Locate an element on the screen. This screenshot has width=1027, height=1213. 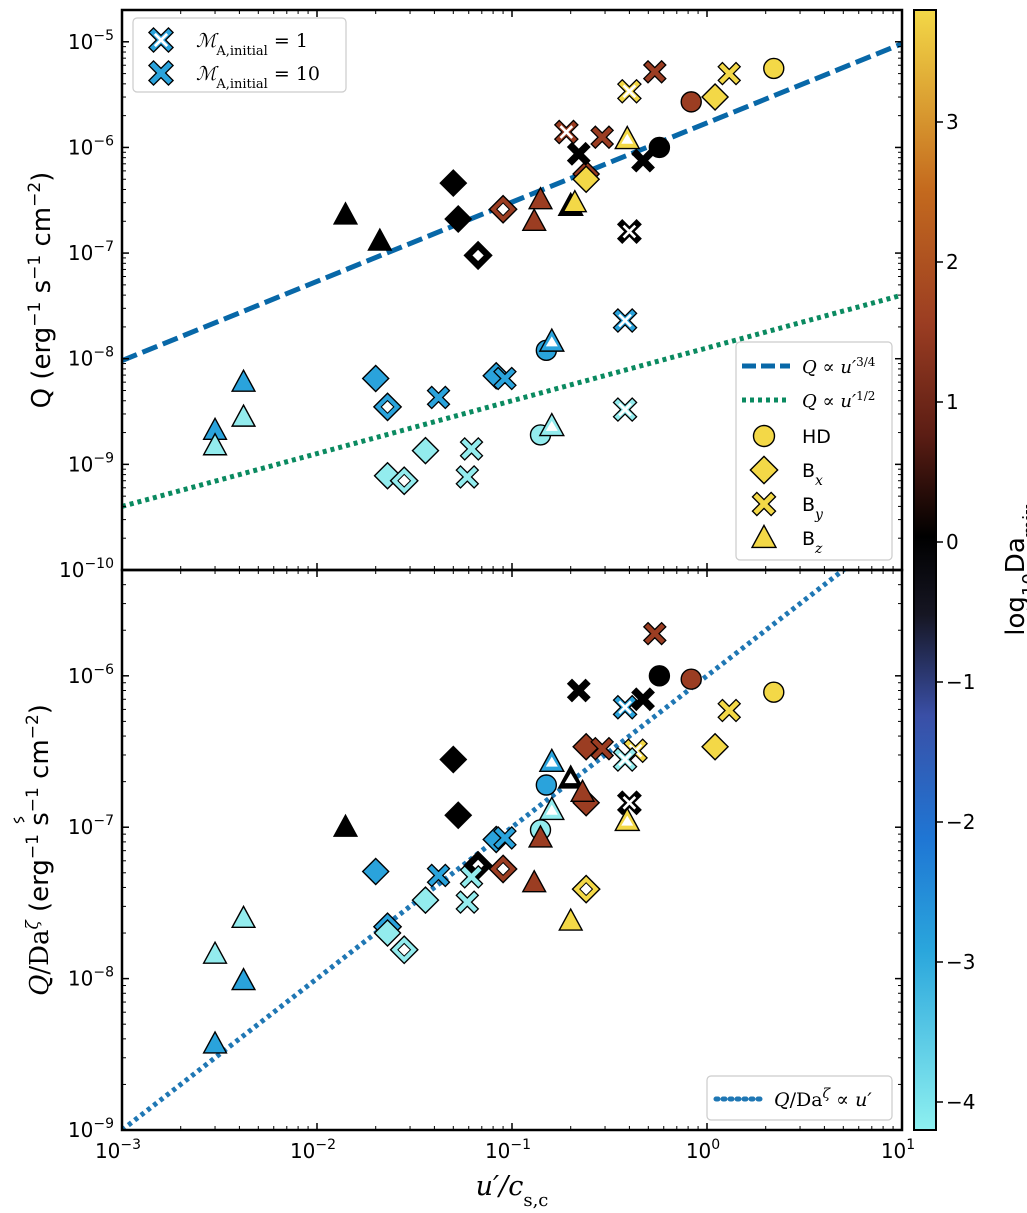
top-ytick-label: 10⁻⁷ is located at coordinates (91, 252).